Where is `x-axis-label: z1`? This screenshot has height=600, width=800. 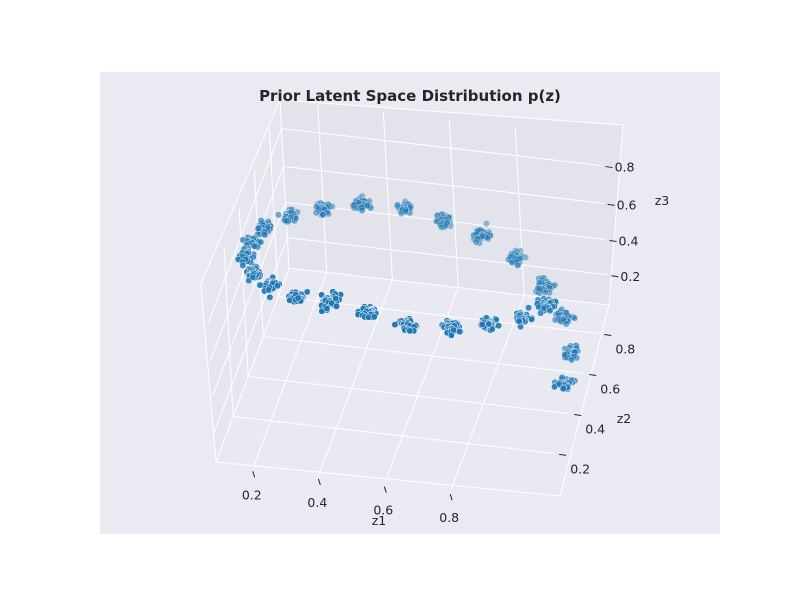
x-axis-label: z1 is located at coordinates (379, 520).